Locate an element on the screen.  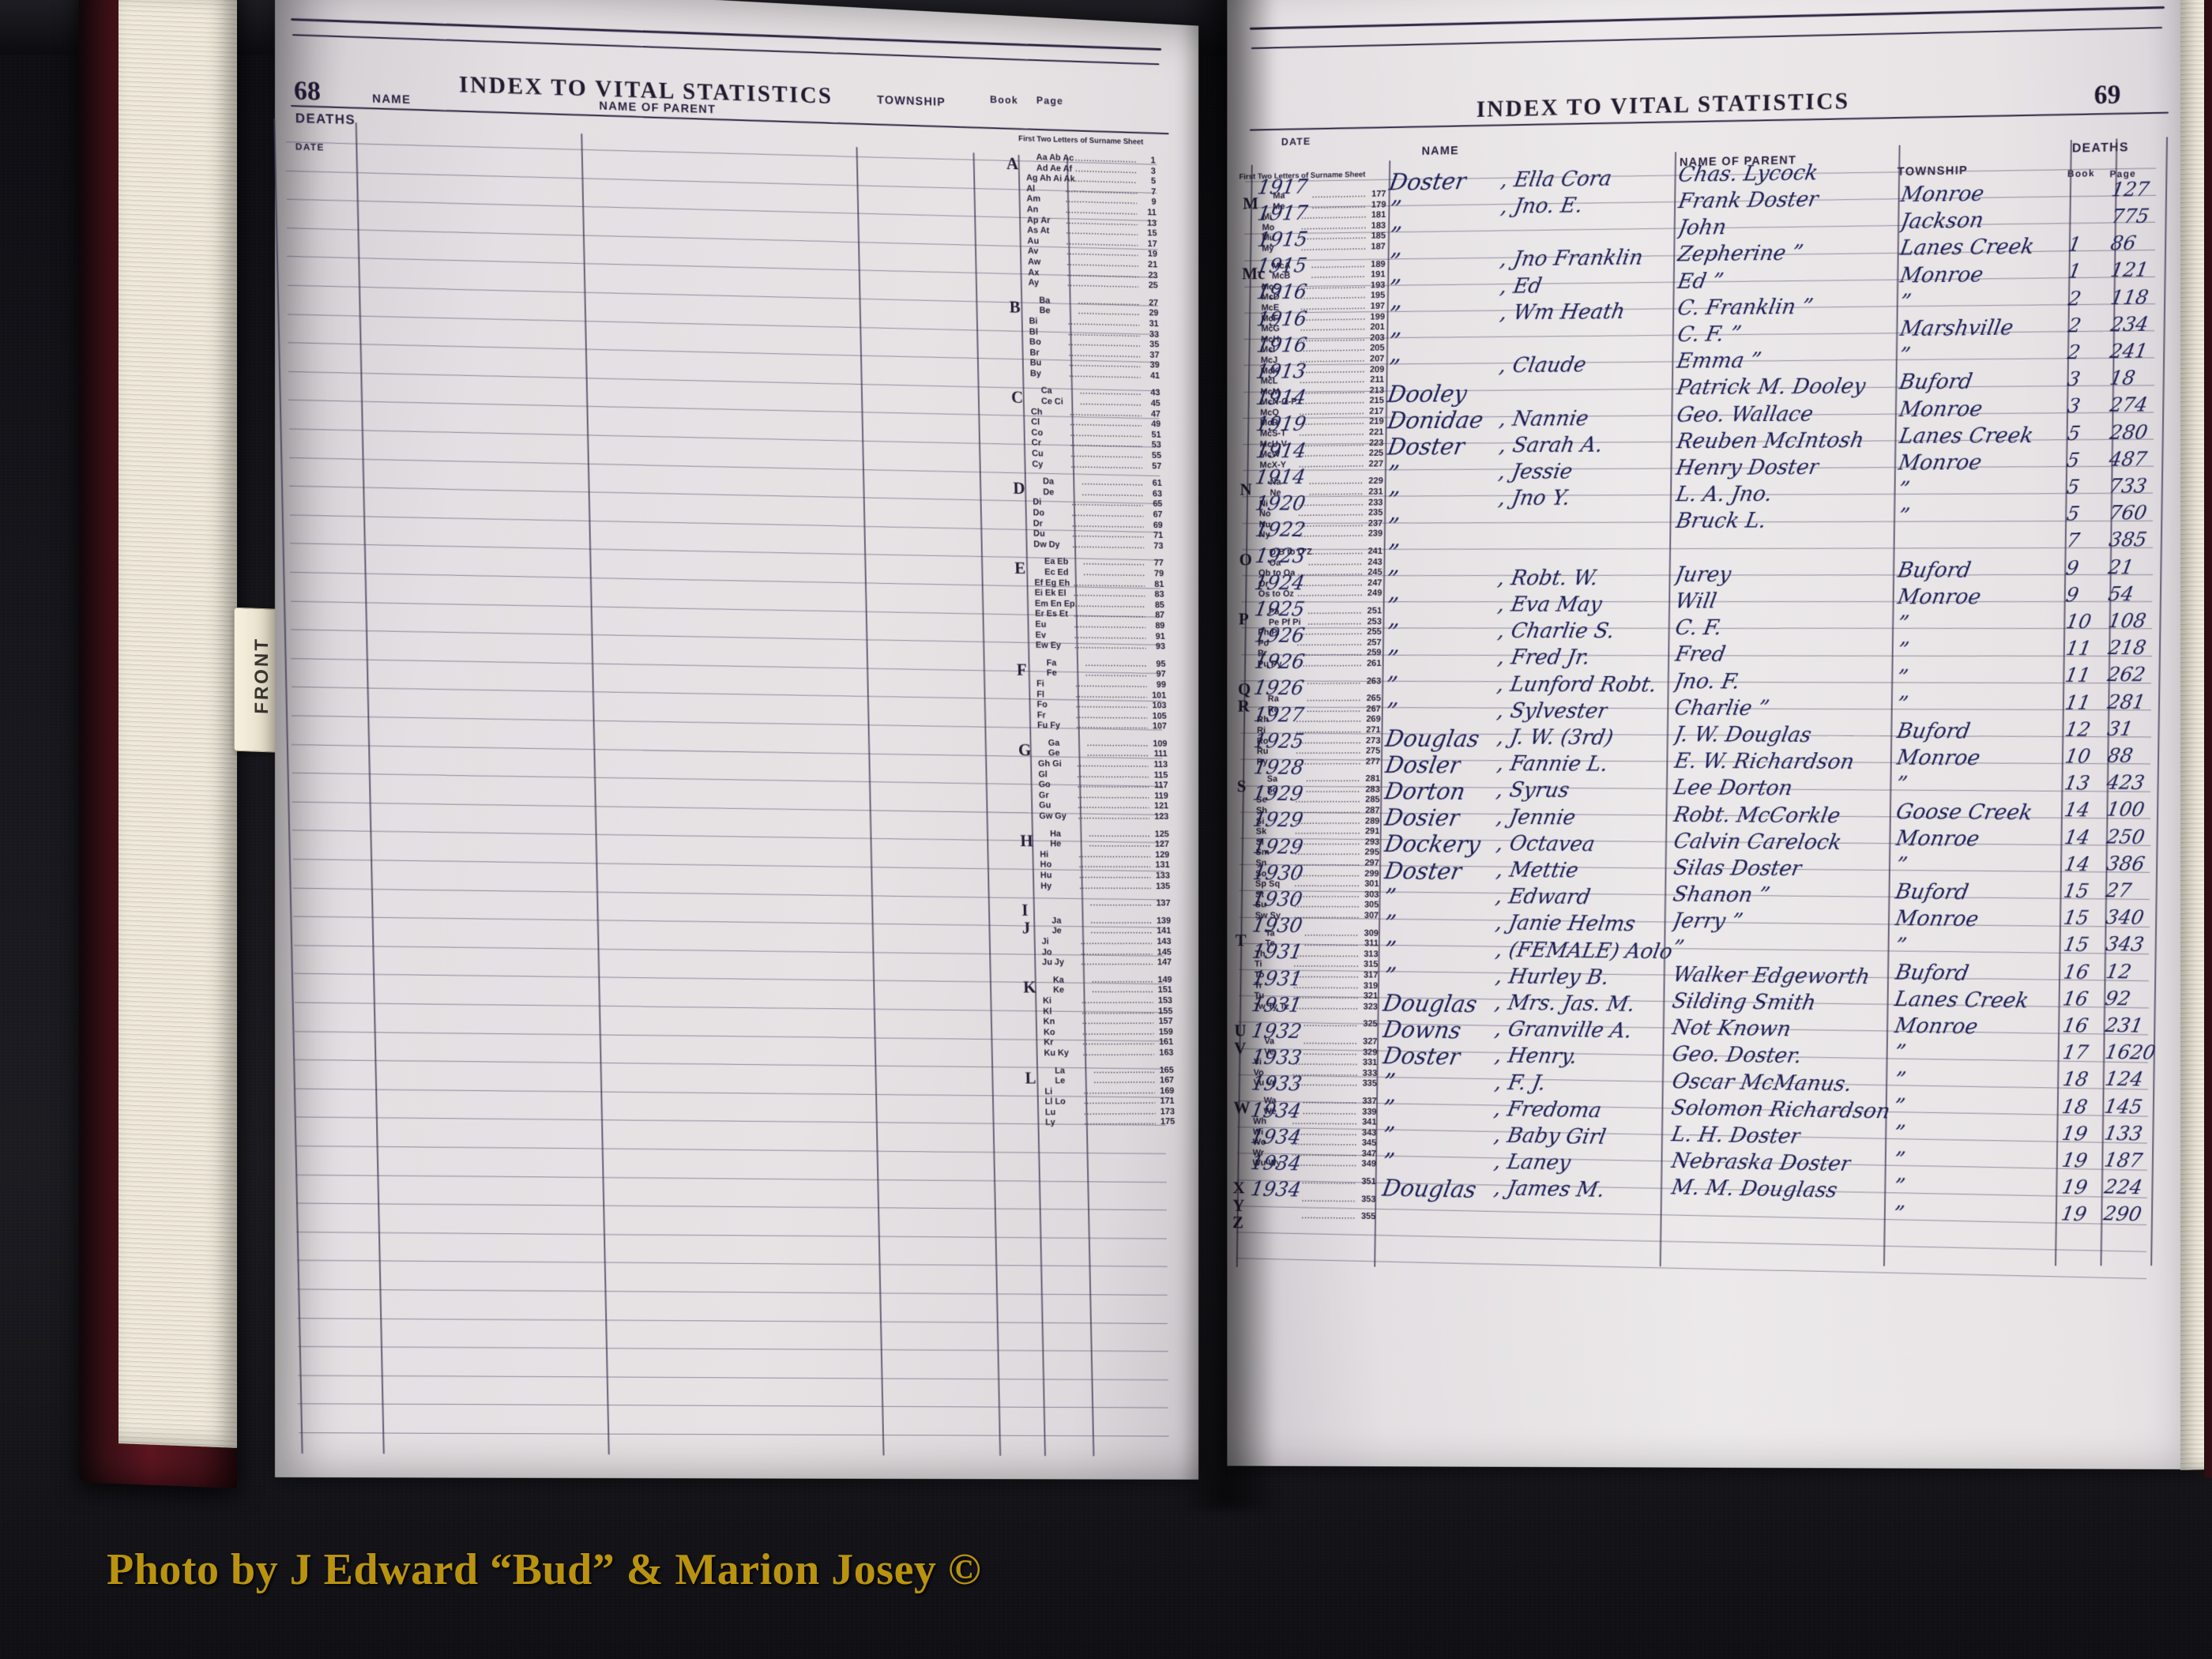
index-entry-label: Hu is located at coordinates (1046, 876).